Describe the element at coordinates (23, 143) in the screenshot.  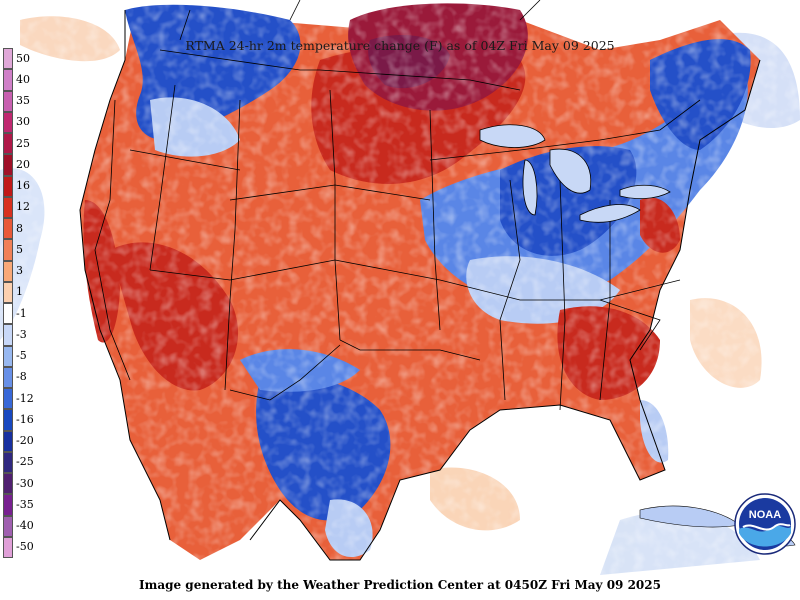
I see `legend-label: 25` at that location.